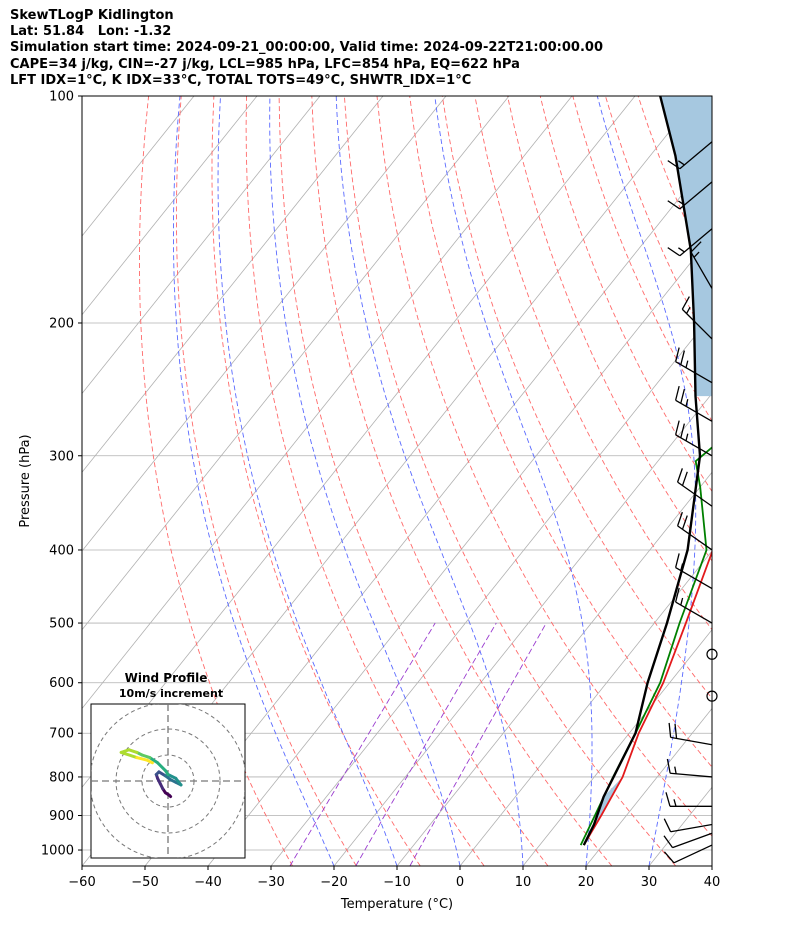 The height and width of the screenshot is (937, 794). Describe the element at coordinates (712, 654) in the screenshot. I see `wind-barb-calm` at that location.